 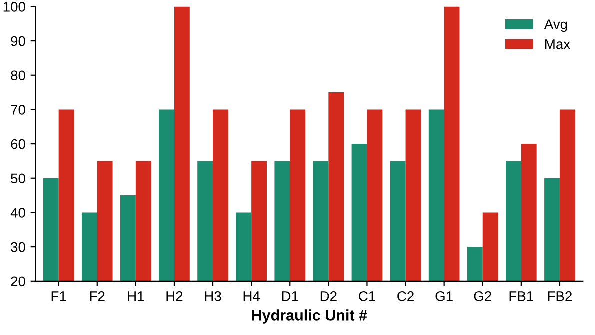 What do you see at coordinates (328, 296) in the screenshot?
I see `x-tick-label: D2` at bounding box center [328, 296].